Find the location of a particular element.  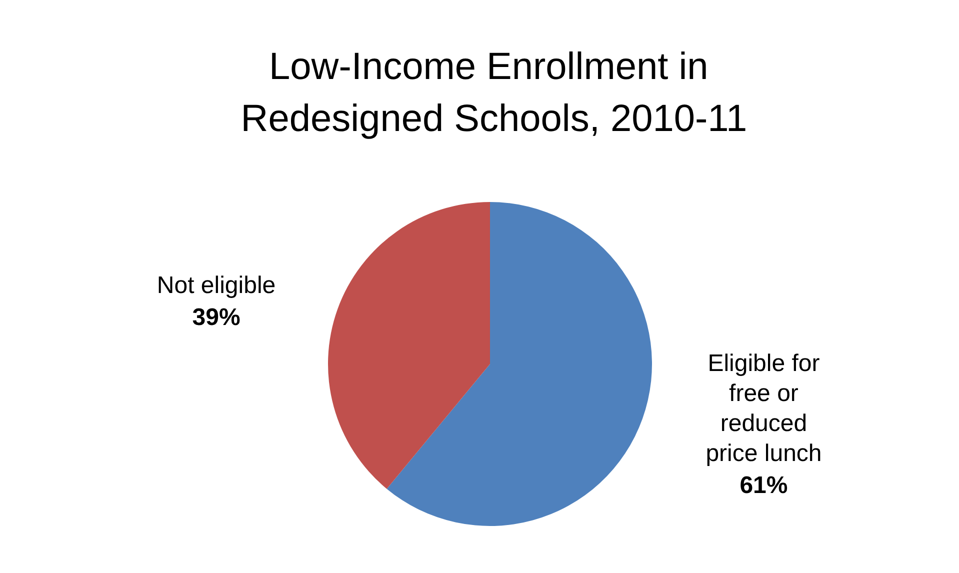

chart-title: Low-Income Enrollment in Redesigned Schools, 2010-11 is located at coordinates (494, 93).